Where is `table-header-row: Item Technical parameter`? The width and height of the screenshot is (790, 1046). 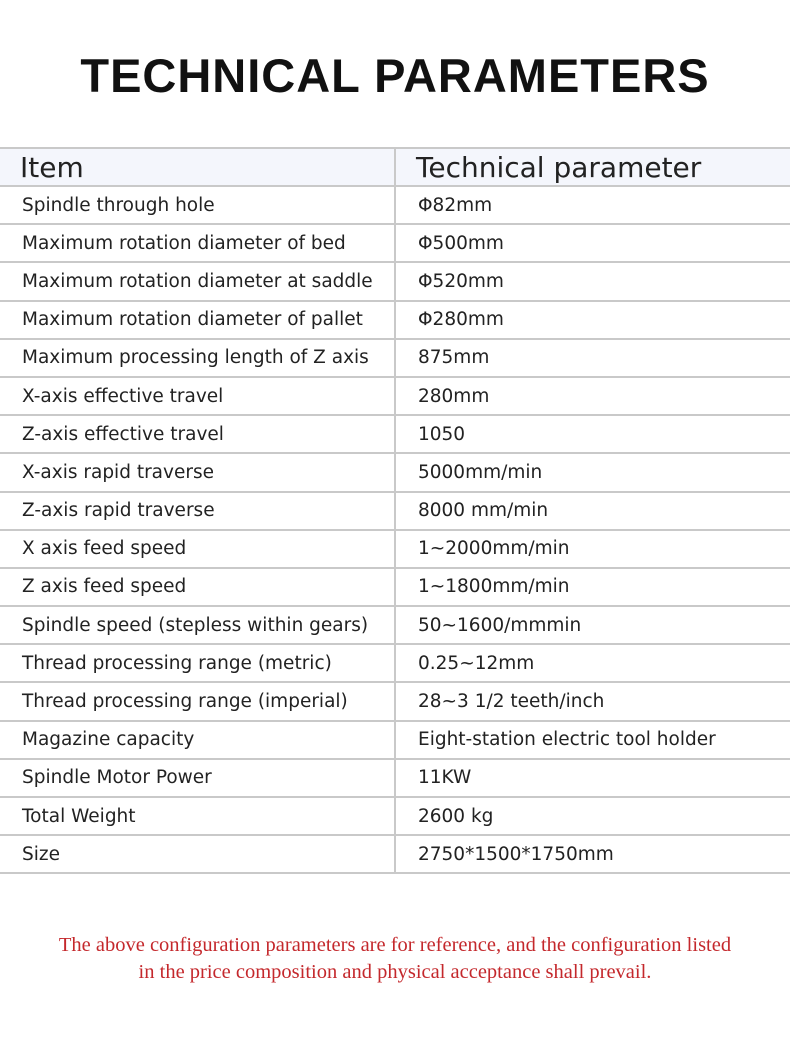
table-header-row: Item Technical parameter is located at coordinates (395, 167).